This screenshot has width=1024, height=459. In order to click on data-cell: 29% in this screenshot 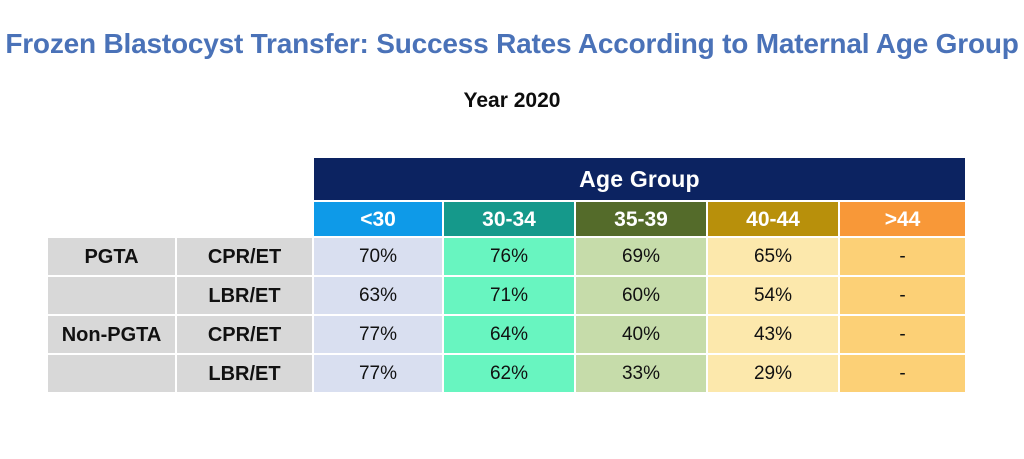, I will do `click(773, 373)`.